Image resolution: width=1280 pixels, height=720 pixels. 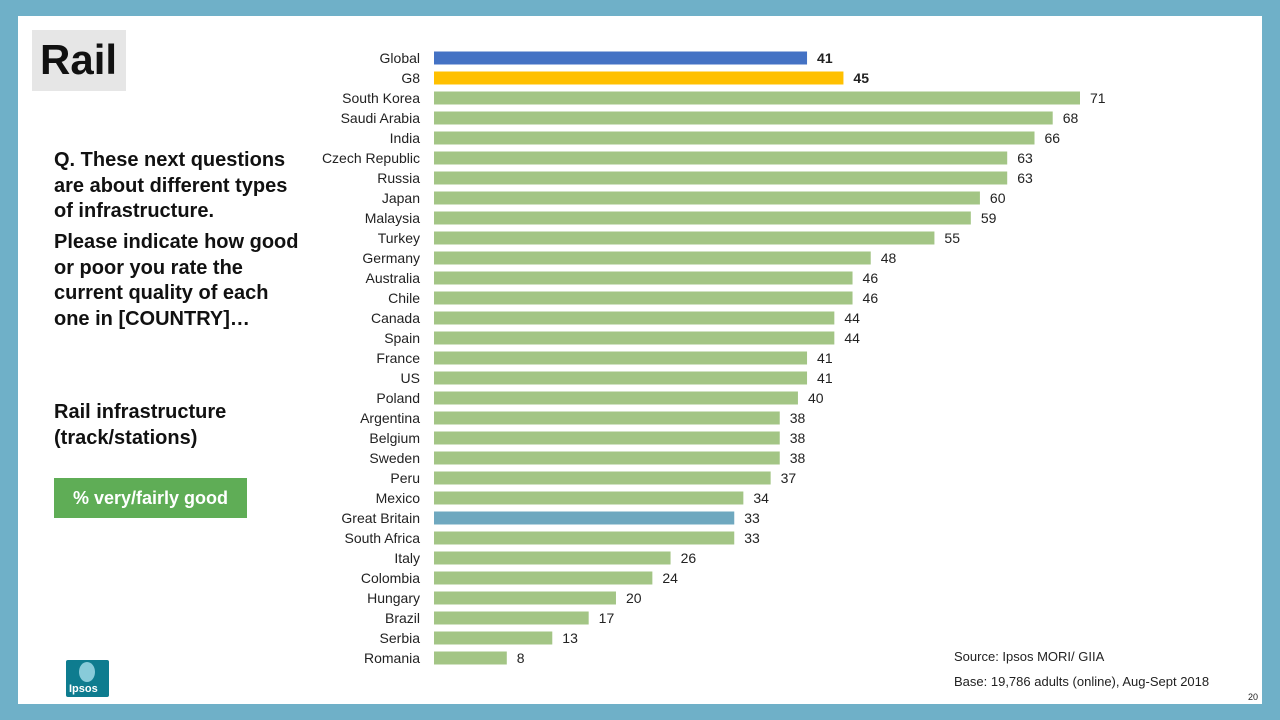 What do you see at coordinates (607, 618) in the screenshot?
I see `value-label-brazil: 17` at bounding box center [607, 618].